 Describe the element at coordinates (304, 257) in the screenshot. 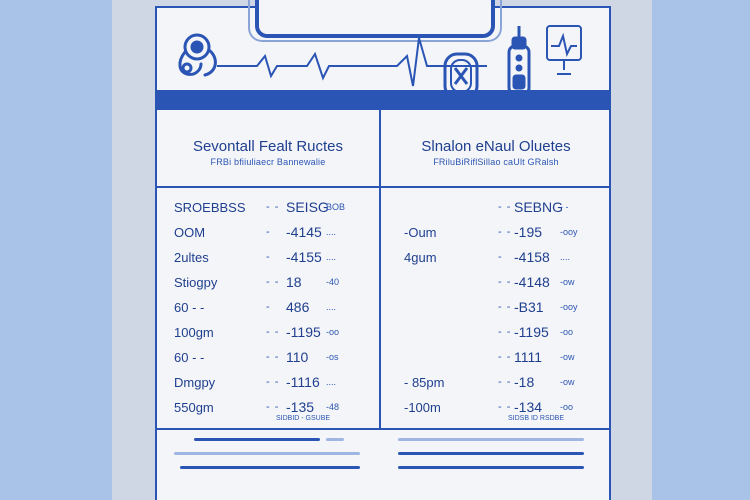

I see `row-value: -4155` at that location.